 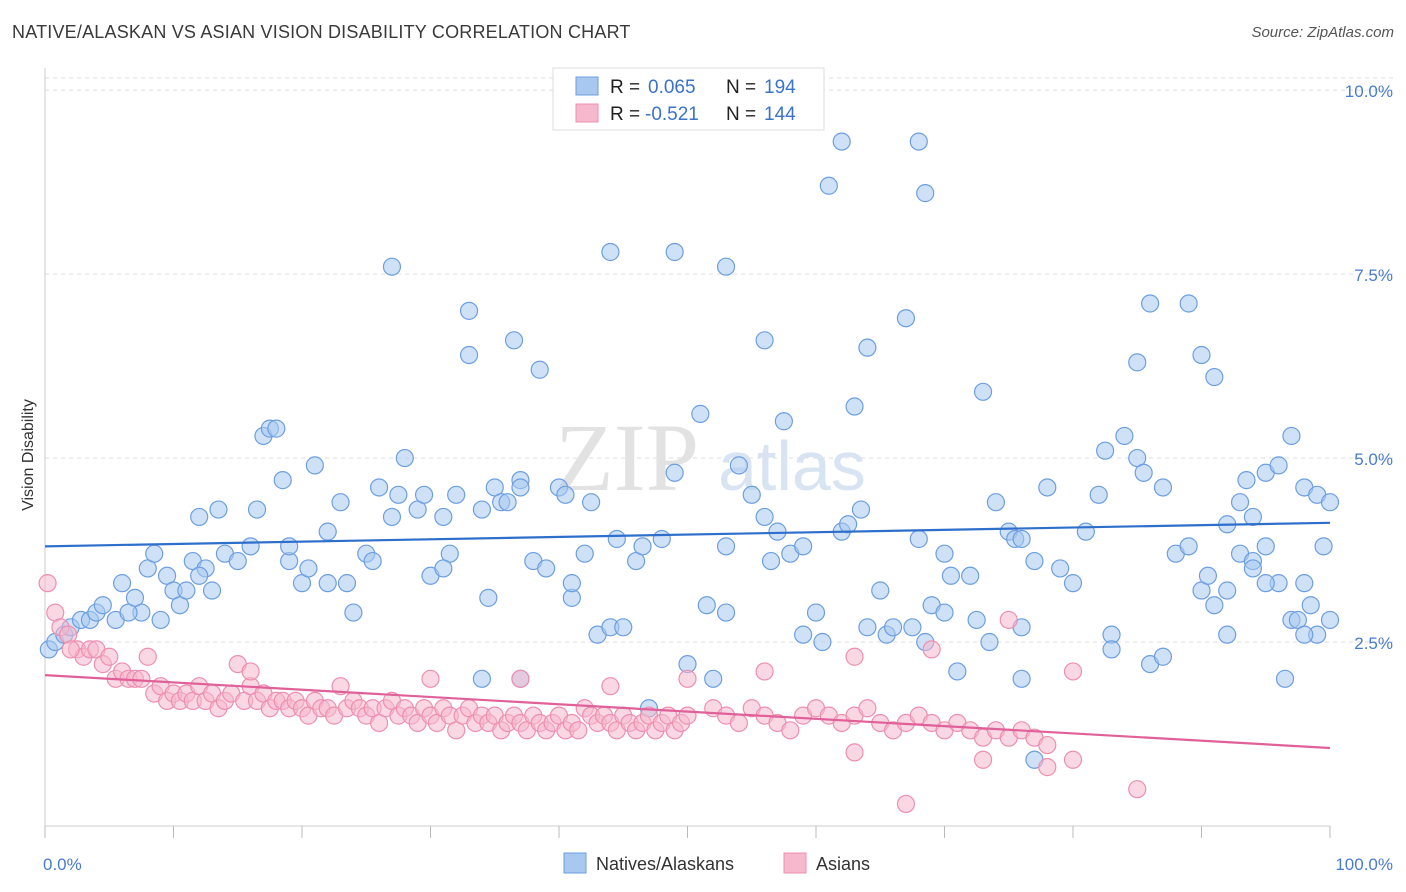 I want to click on chart-source: Source: ZipAtlas.com, so click(x=1322, y=32).